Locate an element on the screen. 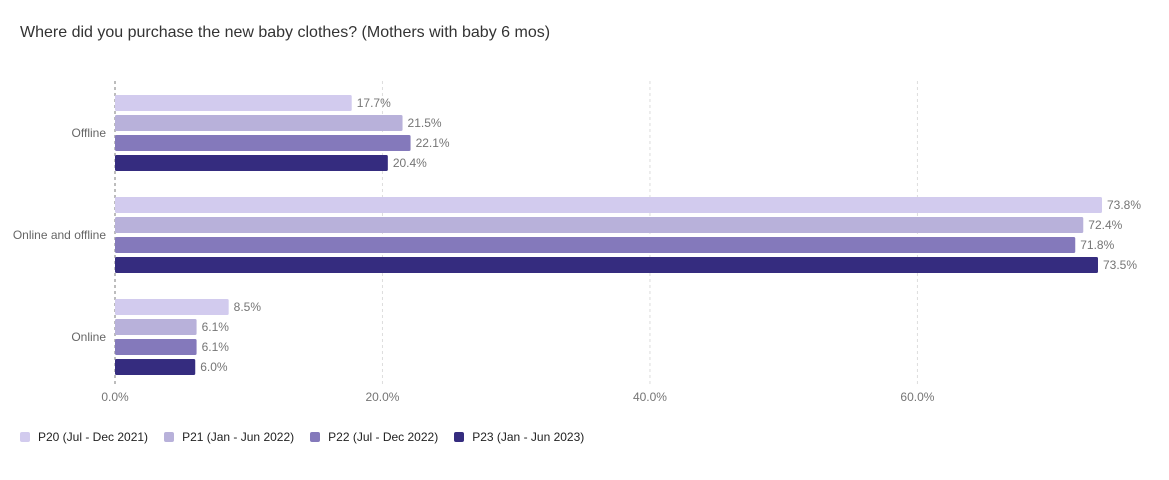 This screenshot has height=480, width=1169. data-label: 73.5% is located at coordinates (1120, 265).